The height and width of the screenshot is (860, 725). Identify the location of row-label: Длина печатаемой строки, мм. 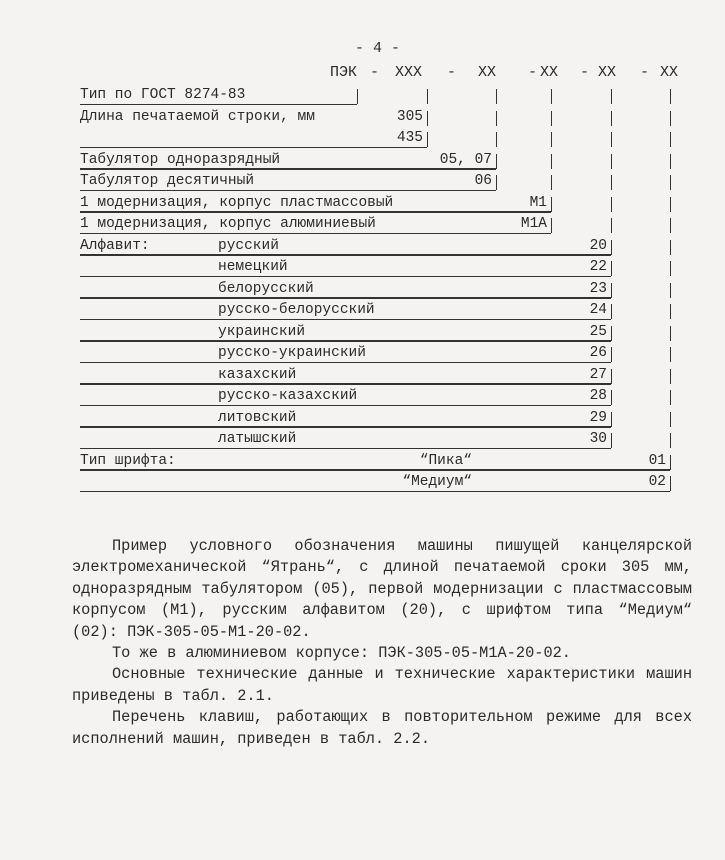
(197, 116).